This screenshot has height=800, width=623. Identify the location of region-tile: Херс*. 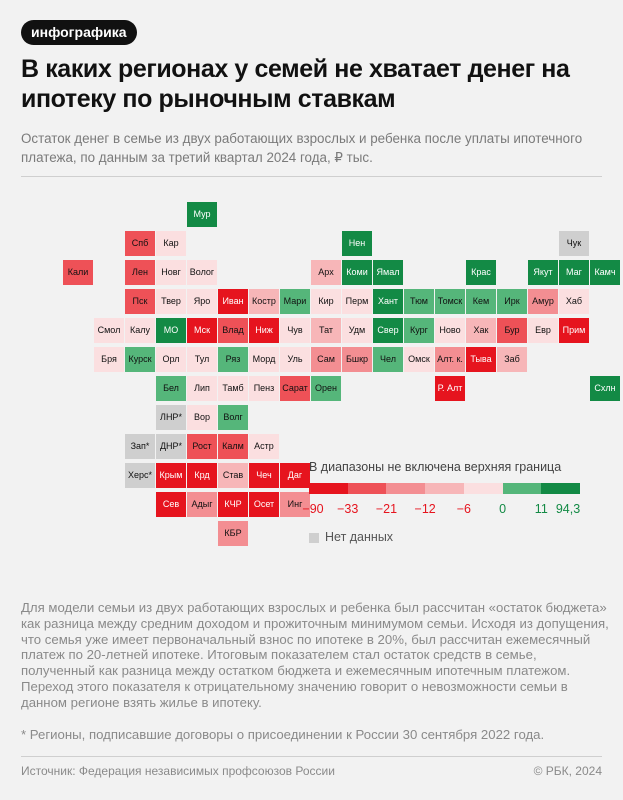
(140, 475).